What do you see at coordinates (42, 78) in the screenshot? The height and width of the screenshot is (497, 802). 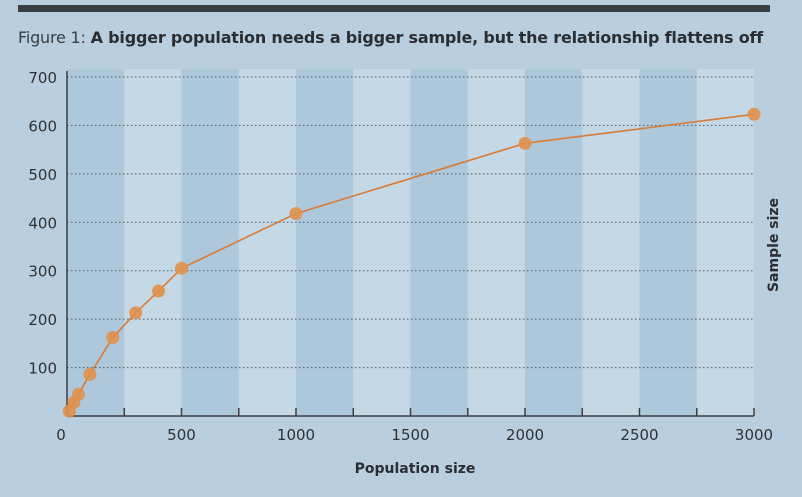 I see `y-tick-label: 700` at bounding box center [42, 78].